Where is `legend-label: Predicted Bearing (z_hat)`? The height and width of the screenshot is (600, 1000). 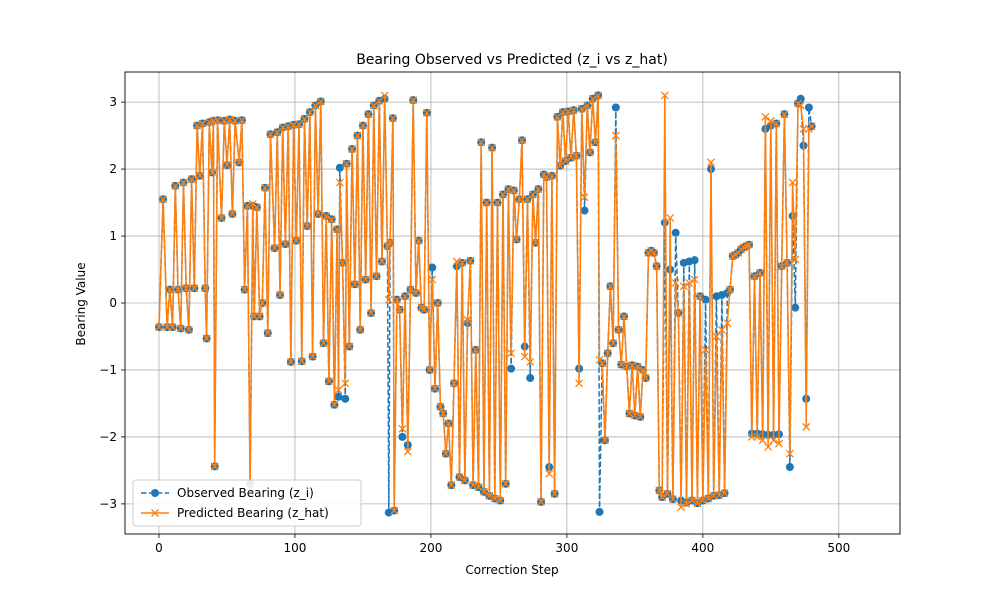 legend-label: Predicted Bearing (z_hat) is located at coordinates (253, 513).